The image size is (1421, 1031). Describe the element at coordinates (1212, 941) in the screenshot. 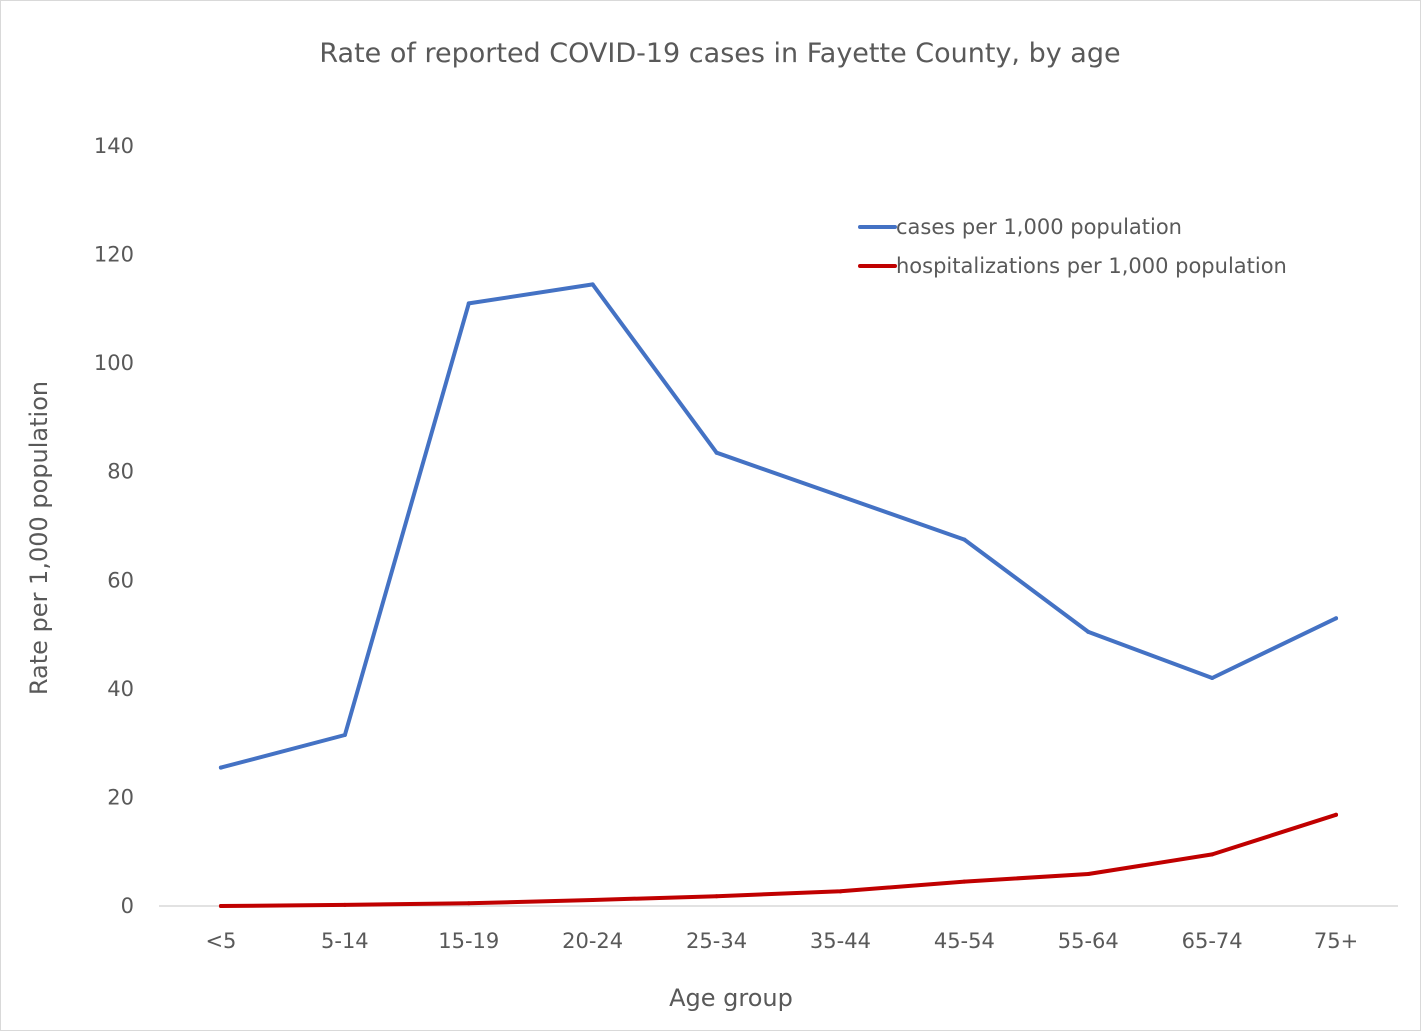

I see `x-tick-label: 65-74` at that location.